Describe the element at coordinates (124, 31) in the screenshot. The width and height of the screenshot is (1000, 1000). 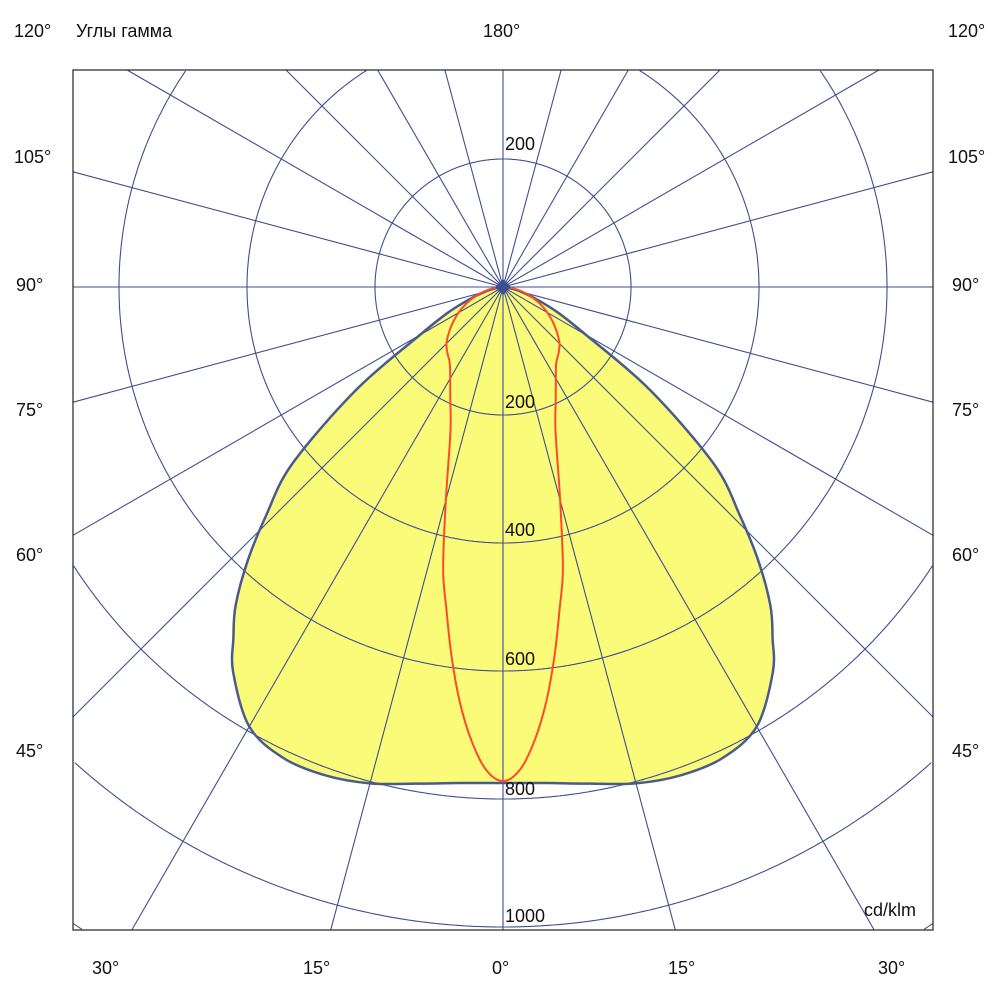
I see `chart-title: Углы гамма` at that location.